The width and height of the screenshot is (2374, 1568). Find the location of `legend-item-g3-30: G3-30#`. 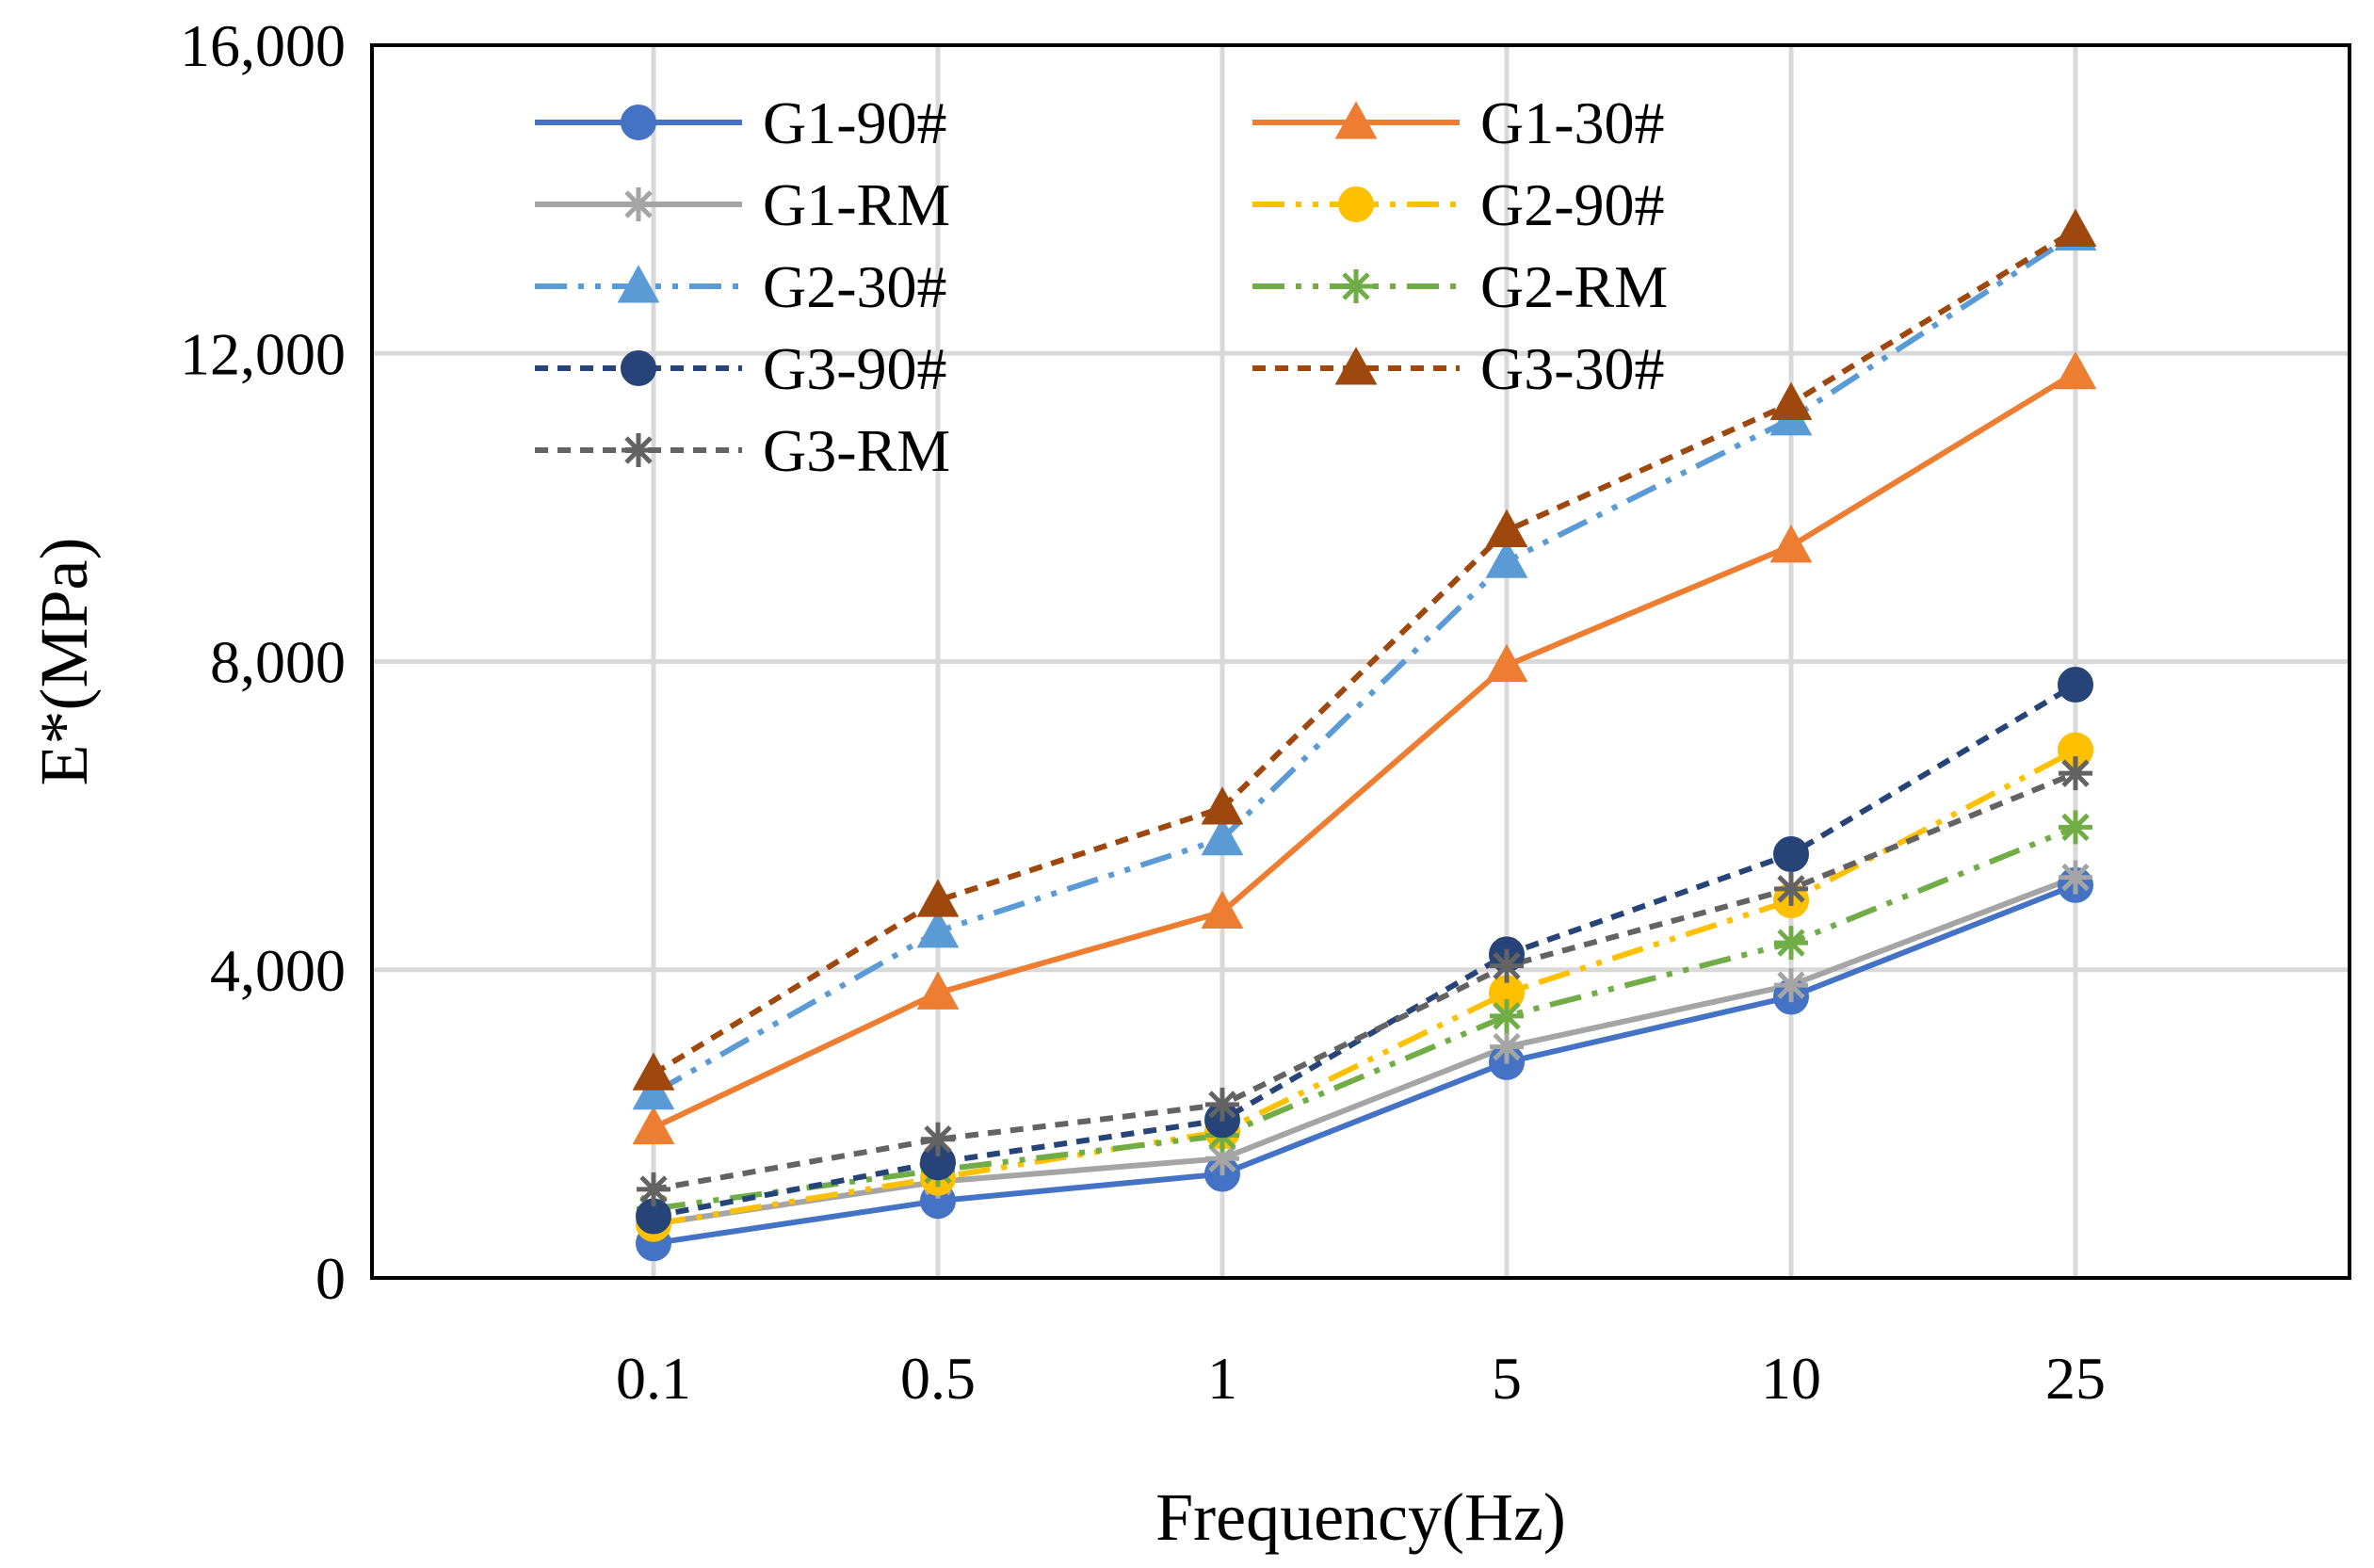

legend-item-g3-30: G3-30# is located at coordinates (1458, 368).